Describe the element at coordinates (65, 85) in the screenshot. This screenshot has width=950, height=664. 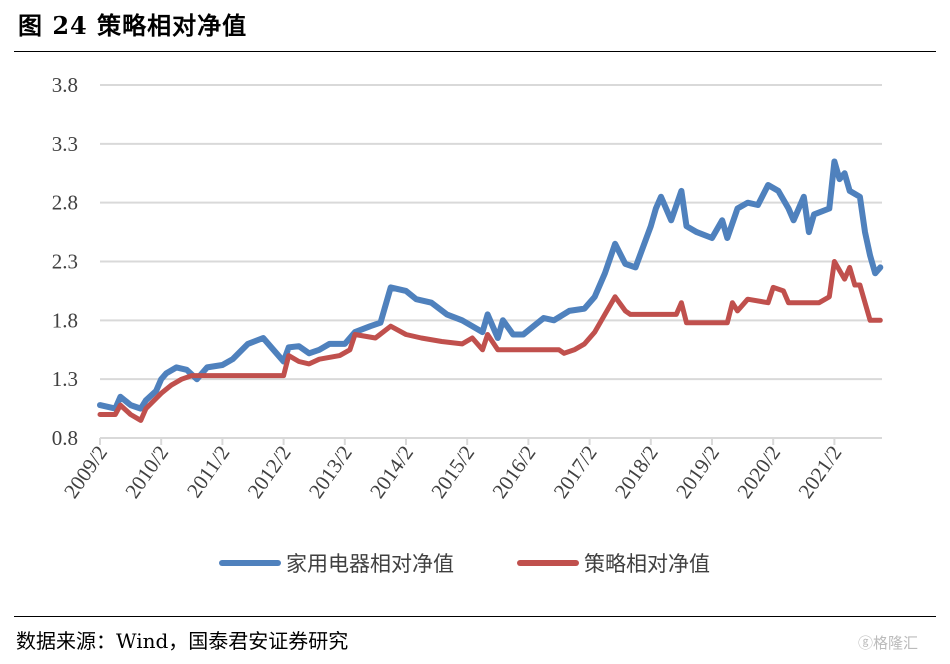
I see `y-tick-label: 3.8` at that location.